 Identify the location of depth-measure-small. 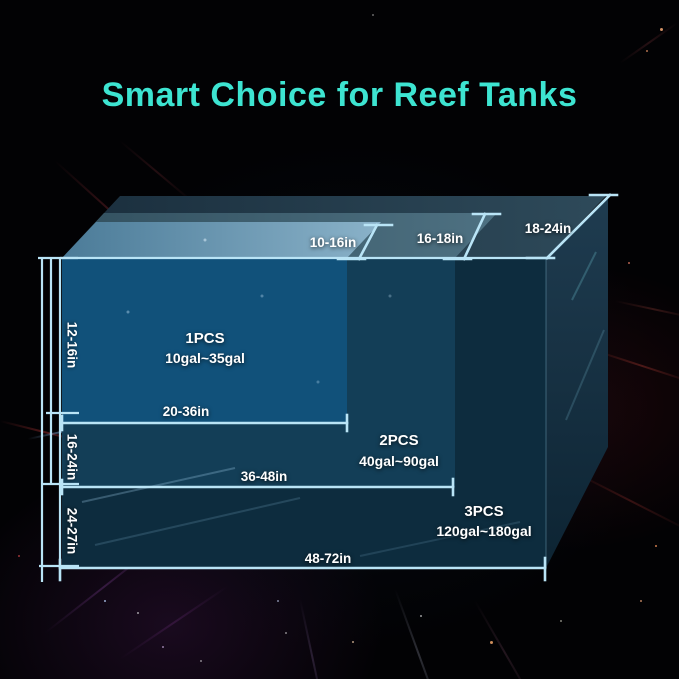
(365, 242).